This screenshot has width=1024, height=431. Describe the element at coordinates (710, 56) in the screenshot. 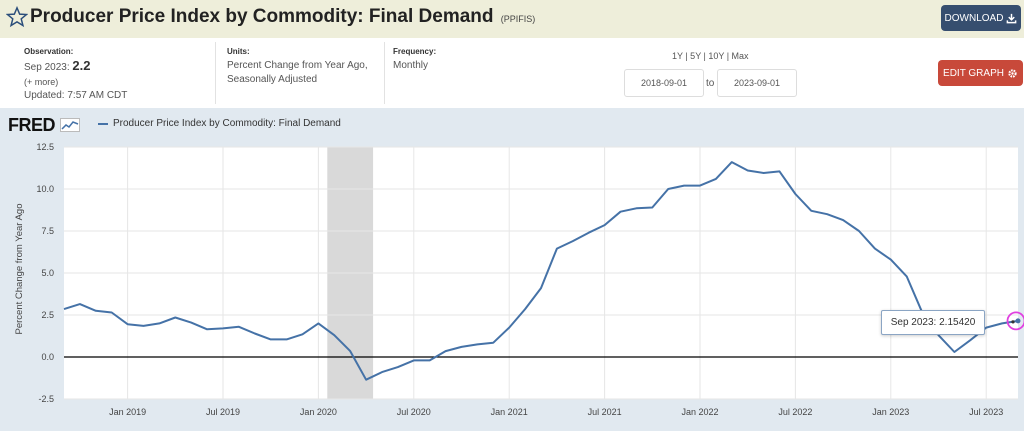

I see `range-links: 1Y | 5Y | 10Y | Max` at that location.